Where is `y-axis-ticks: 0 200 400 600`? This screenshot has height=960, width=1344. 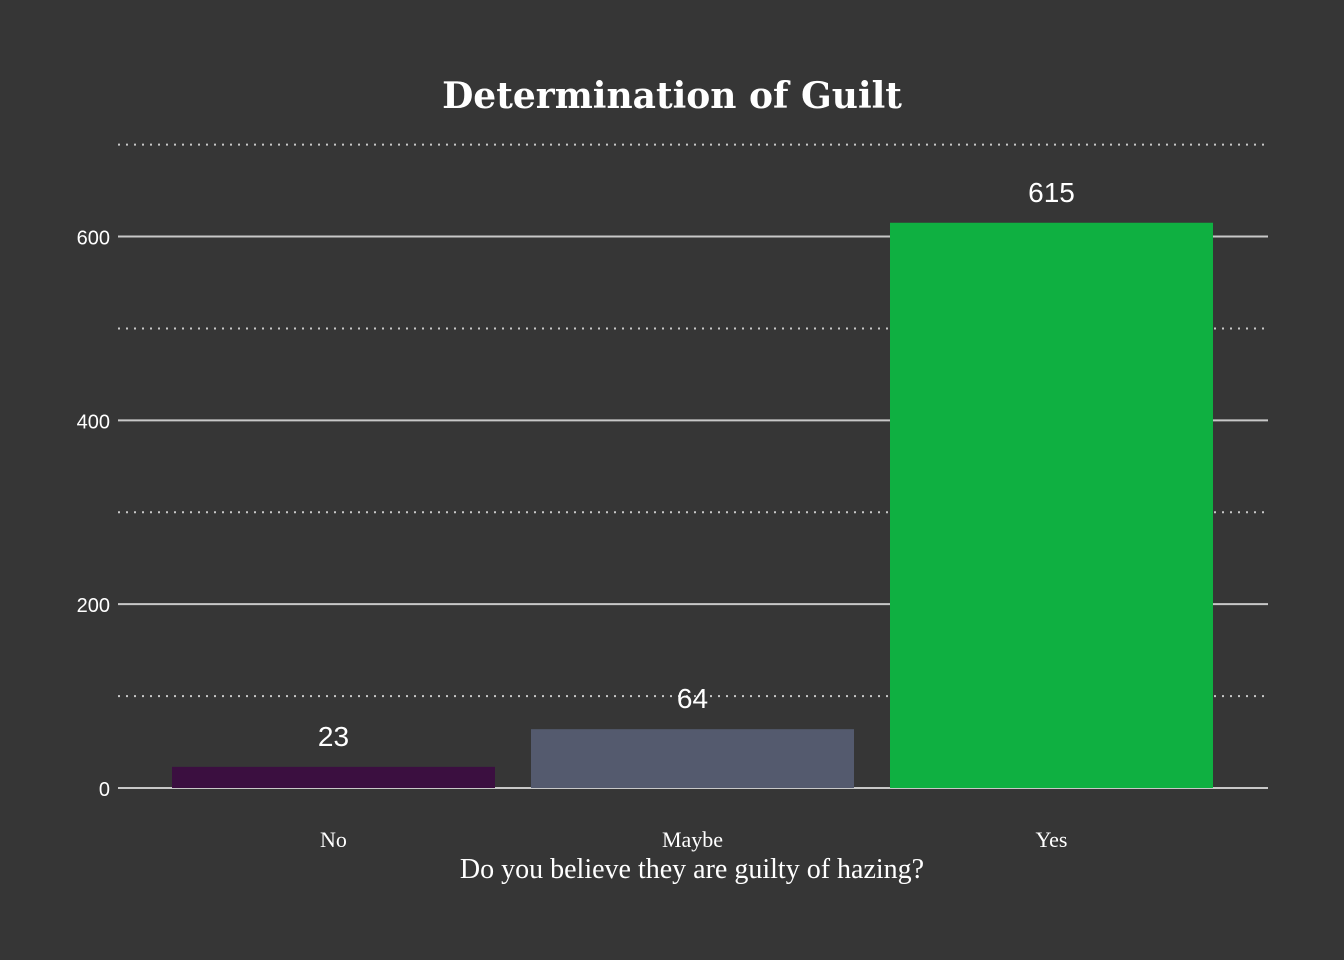 y-axis-ticks: 0 200 400 600 is located at coordinates (93, 514).